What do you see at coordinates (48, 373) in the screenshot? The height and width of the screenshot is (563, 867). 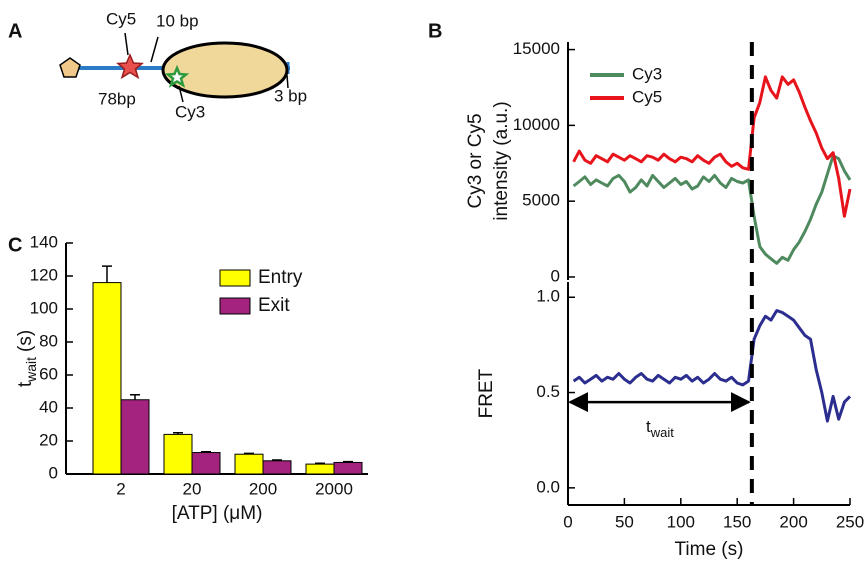 I see `y-tick-label: 60` at bounding box center [48, 373].